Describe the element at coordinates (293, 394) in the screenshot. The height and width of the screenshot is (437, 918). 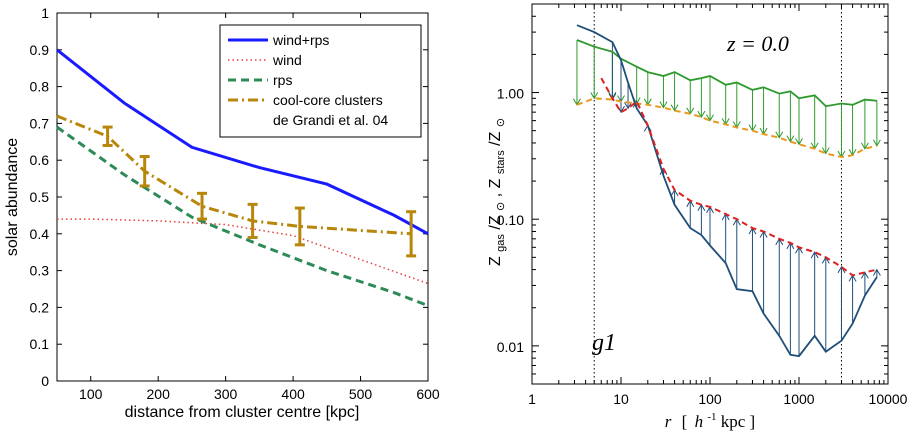
I see `left-xtick-label-3: 400` at that location.